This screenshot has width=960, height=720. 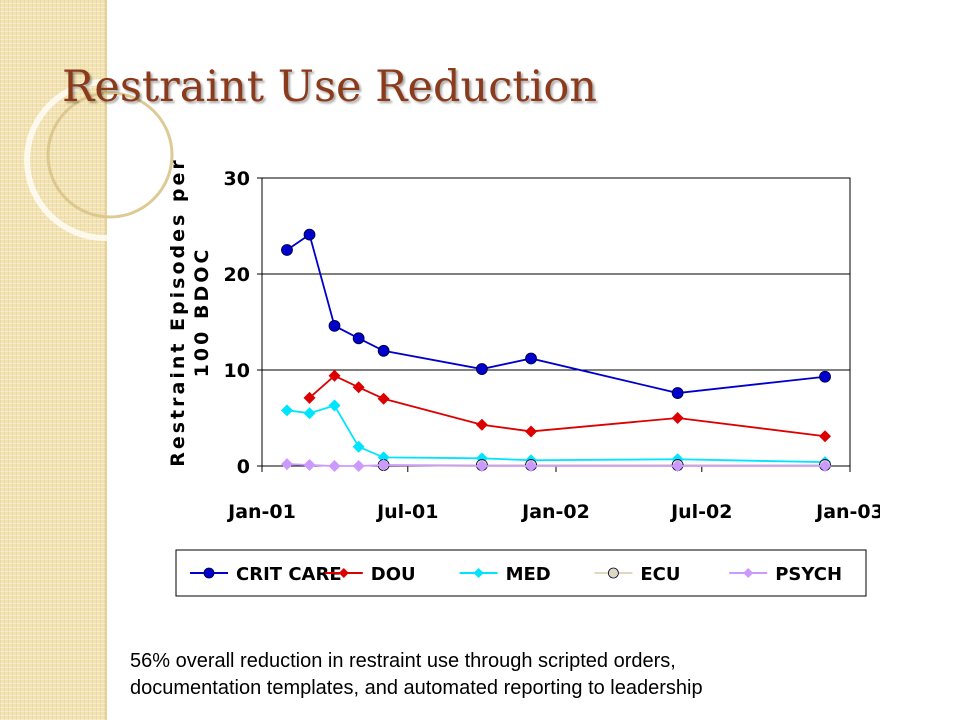 I want to click on y-tick-label: 30, so click(x=237, y=179).